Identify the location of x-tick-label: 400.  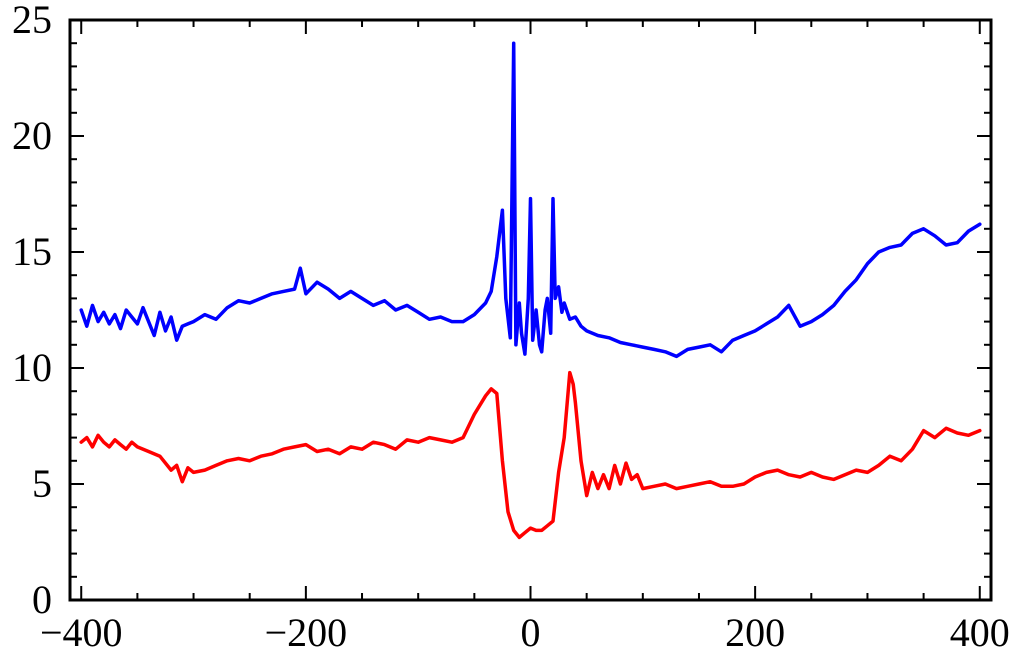
(980, 632).